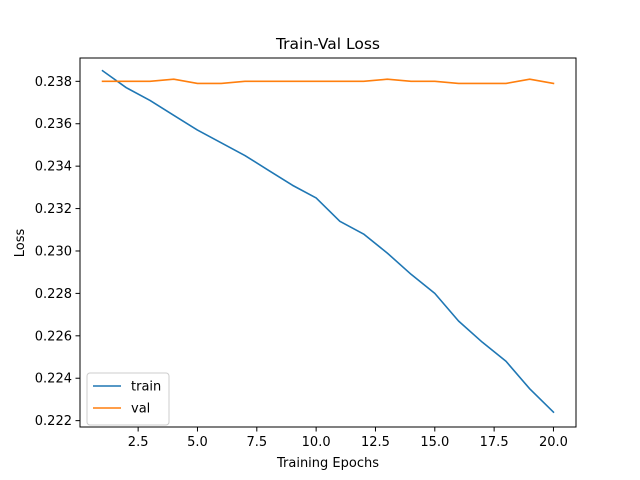 This screenshot has width=640, height=480. Describe the element at coordinates (53, 167) in the screenshot. I see `y-tick-label: 0.234` at that location.